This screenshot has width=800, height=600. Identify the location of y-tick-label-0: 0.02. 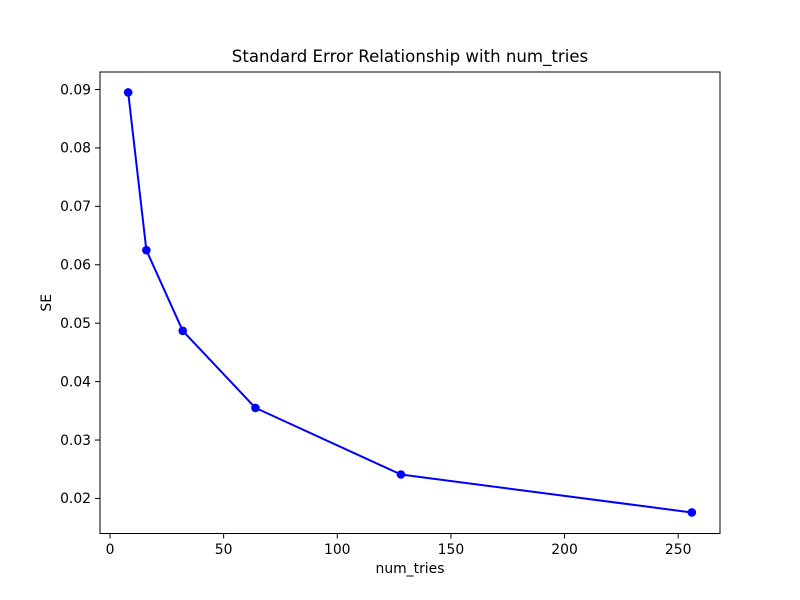
(75, 499).